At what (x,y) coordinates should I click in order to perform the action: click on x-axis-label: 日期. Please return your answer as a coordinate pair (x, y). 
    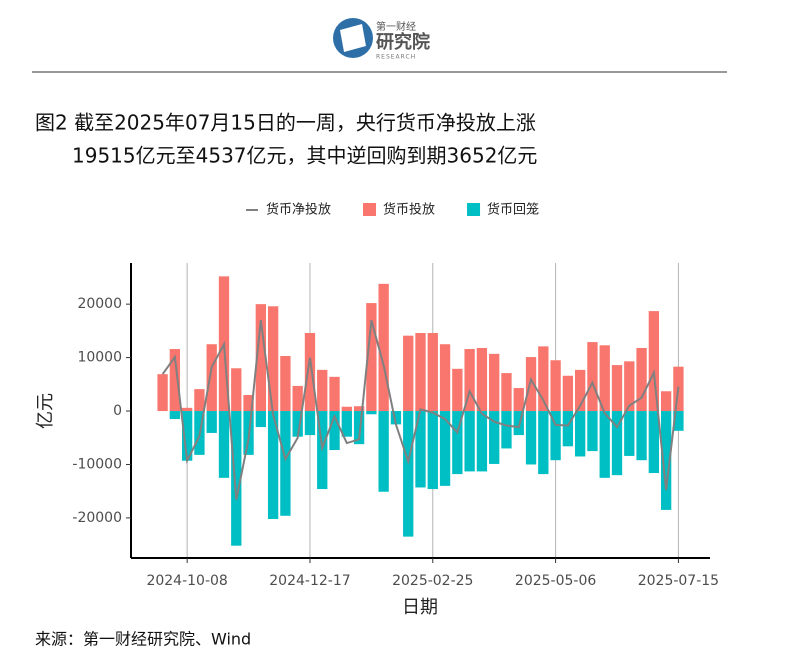
    Looking at the image, I should click on (420, 607).